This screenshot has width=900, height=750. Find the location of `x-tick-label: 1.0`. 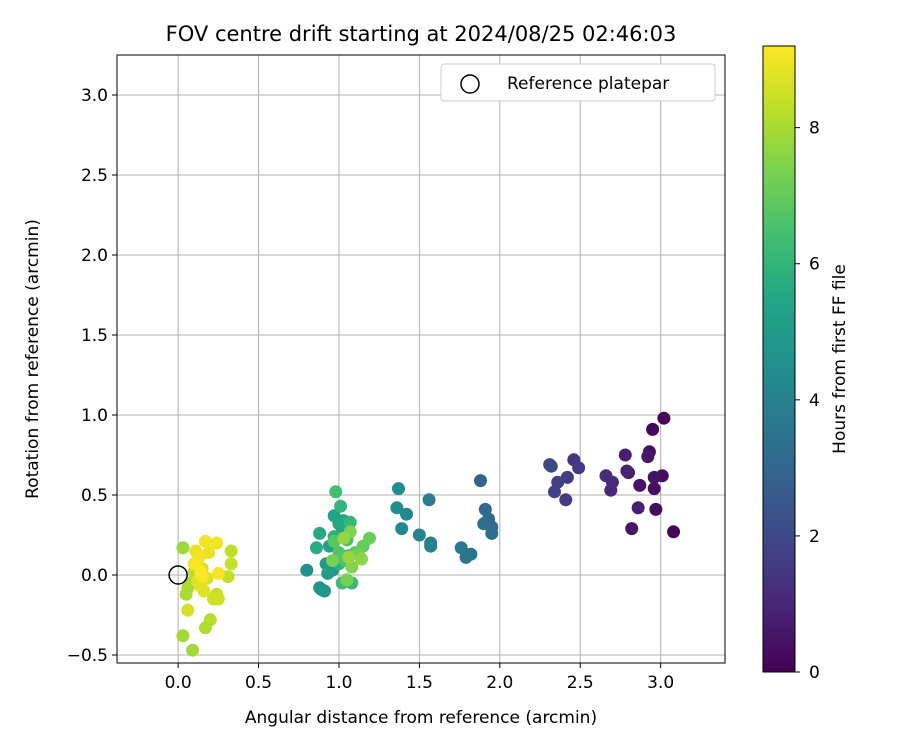

x-tick-label: 1.0 is located at coordinates (338, 683).